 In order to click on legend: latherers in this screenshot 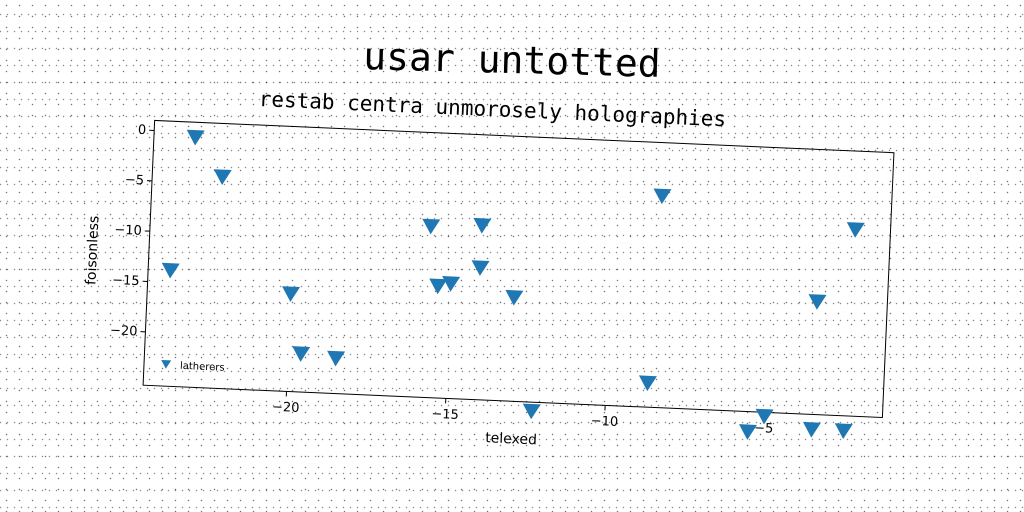, I will do `click(193, 366)`.